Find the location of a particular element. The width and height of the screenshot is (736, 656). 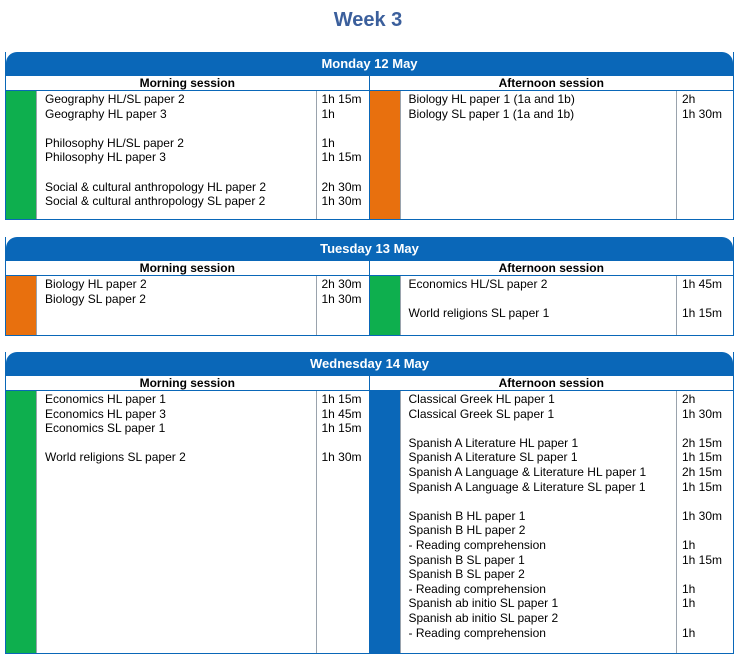

exam-subject: Spanish ab initio SL paper 2 is located at coordinates (483, 617).